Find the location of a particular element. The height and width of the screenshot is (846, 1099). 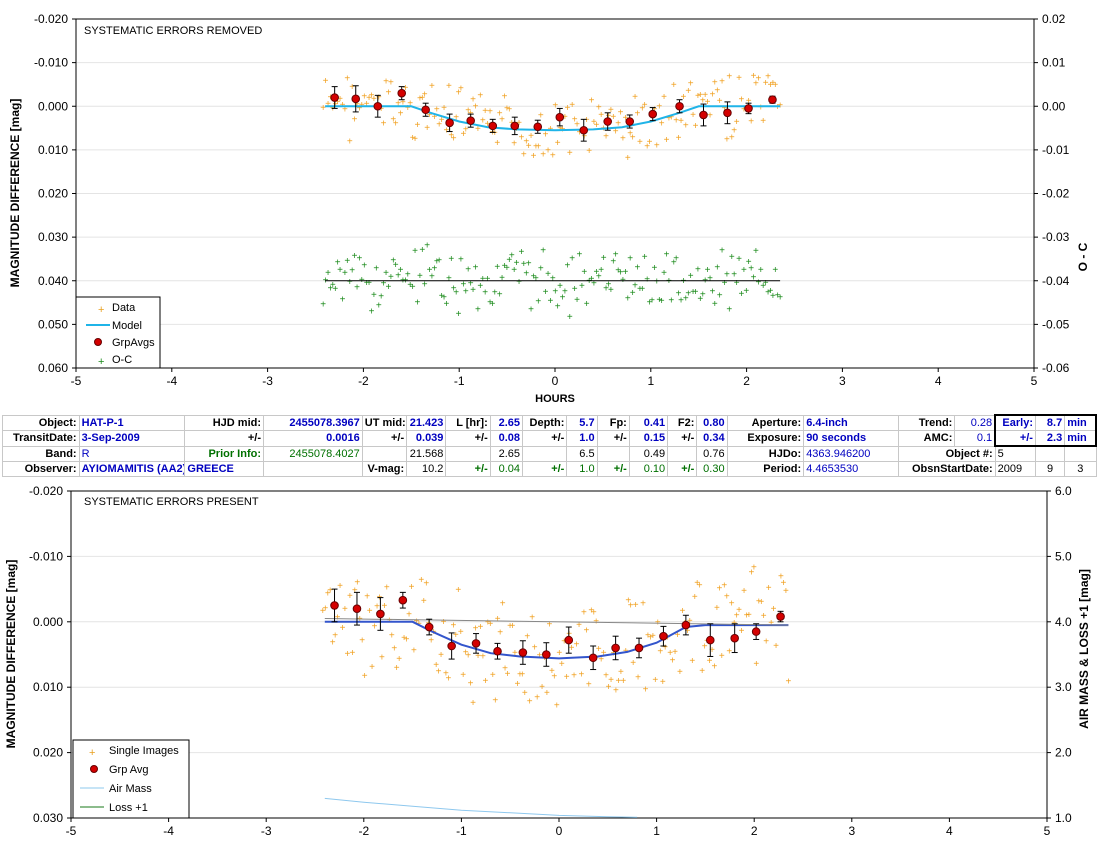

vmag-label: V-mag: is located at coordinates (384, 469).